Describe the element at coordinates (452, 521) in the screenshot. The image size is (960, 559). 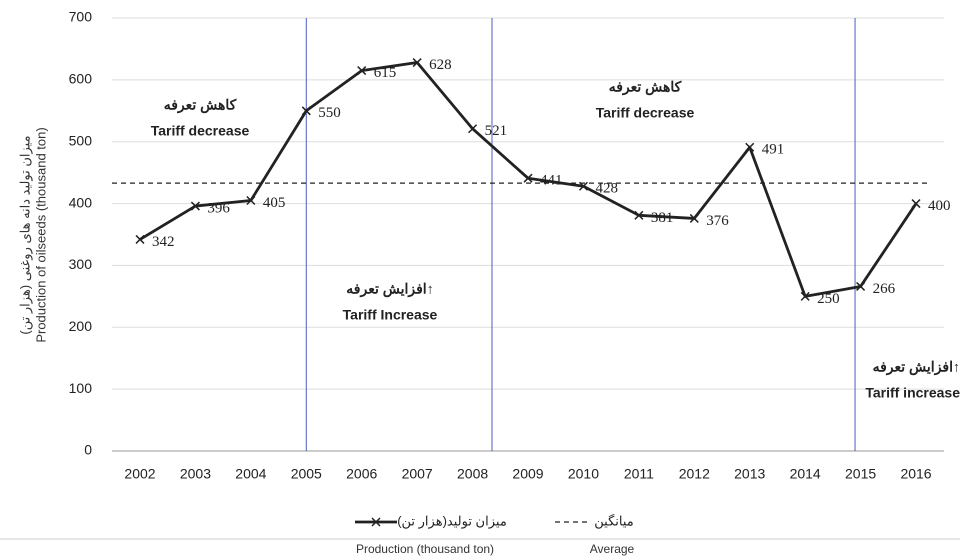
I see `legend-label: میزان تولید(هزار تن)` at that location.